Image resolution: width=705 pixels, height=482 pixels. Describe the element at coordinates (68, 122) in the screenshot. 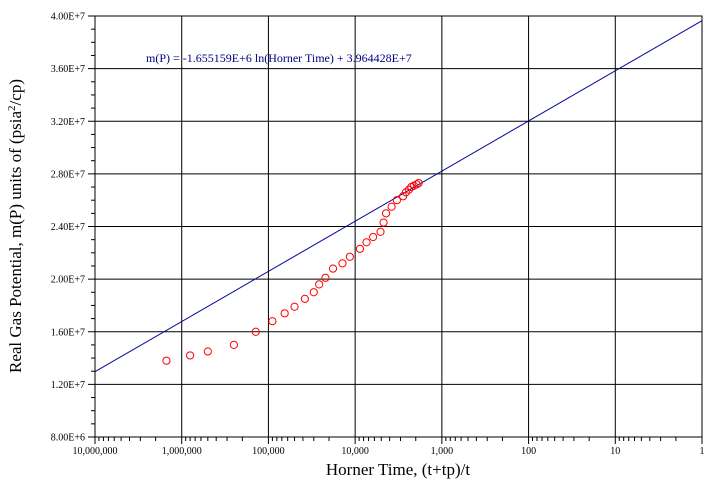

I see `y-tick-label: 3.20E+7` at that location.